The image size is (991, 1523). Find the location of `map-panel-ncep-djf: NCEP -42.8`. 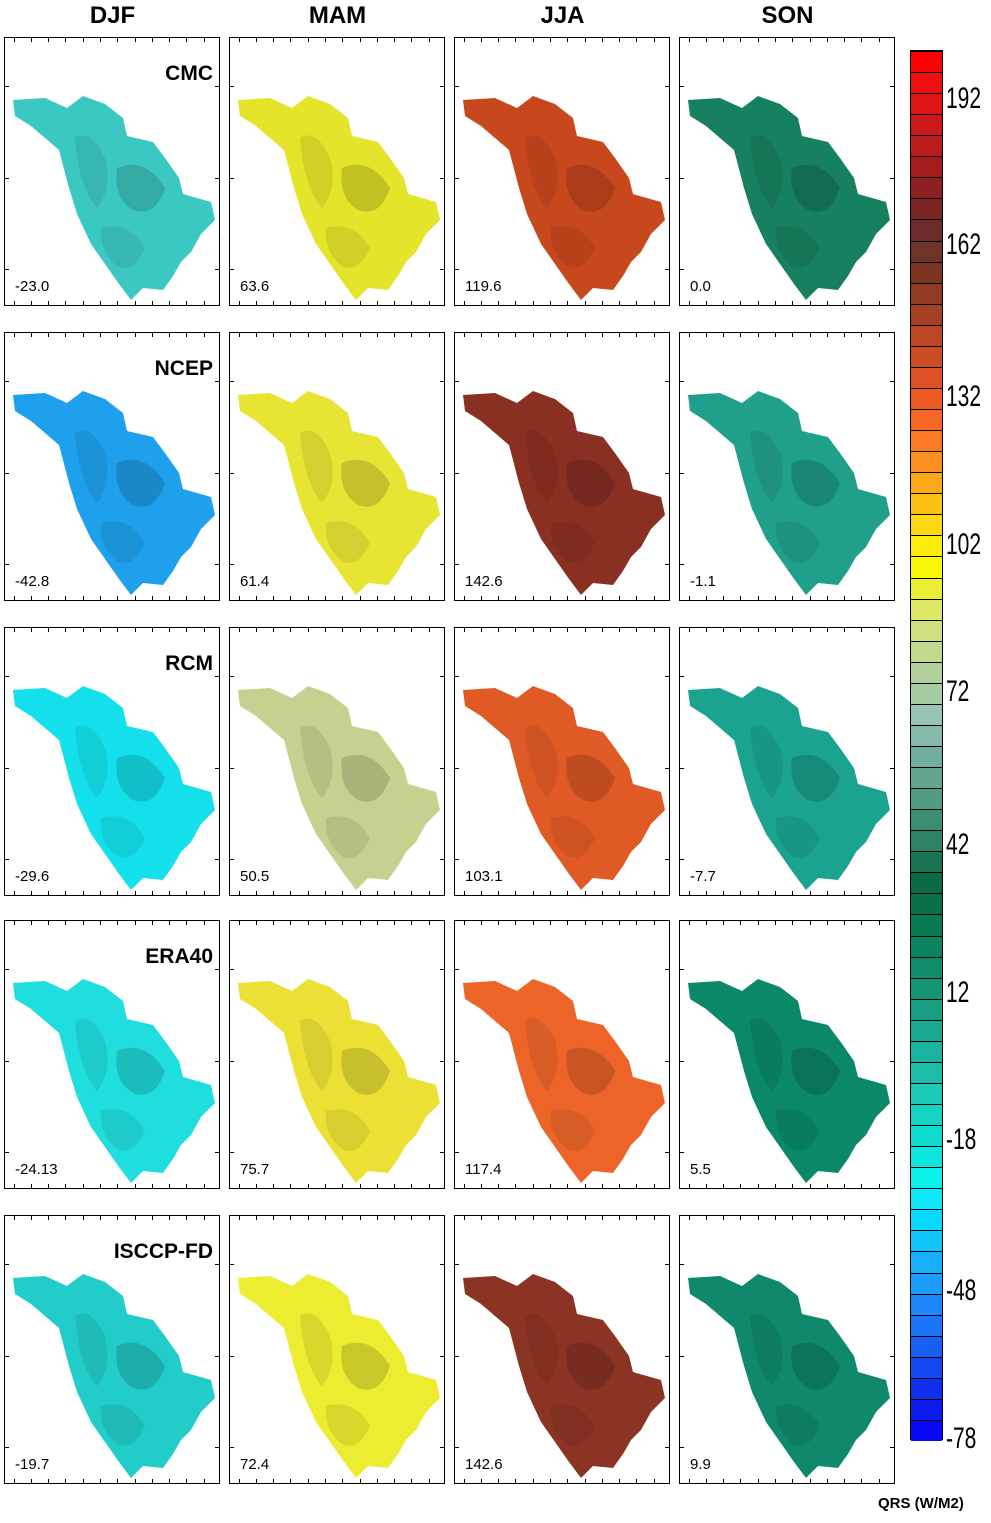

map-panel-ncep-djf: NCEP -42.8 is located at coordinates (112, 466).